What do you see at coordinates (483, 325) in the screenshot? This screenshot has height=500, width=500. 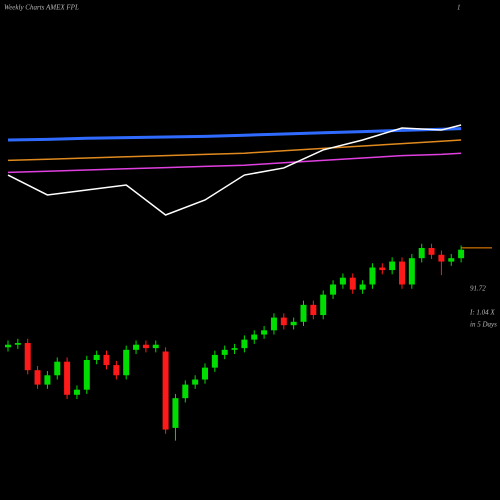 I see `annotation: in 5 Days` at bounding box center [483, 325].